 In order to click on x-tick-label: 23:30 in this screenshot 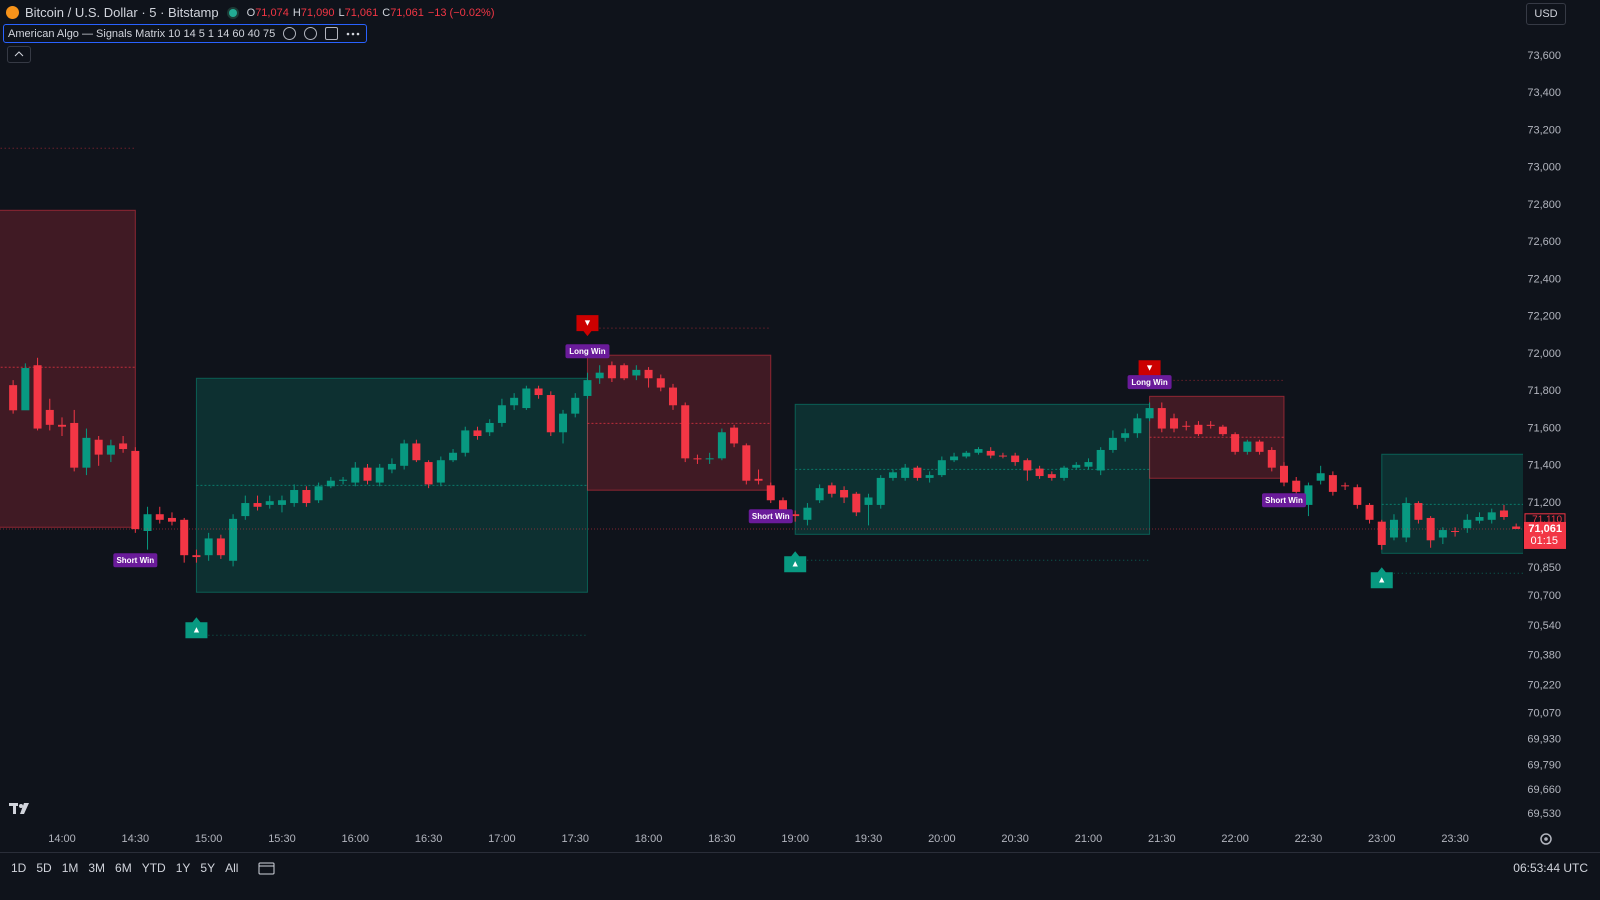, I will do `click(1455, 839)`.